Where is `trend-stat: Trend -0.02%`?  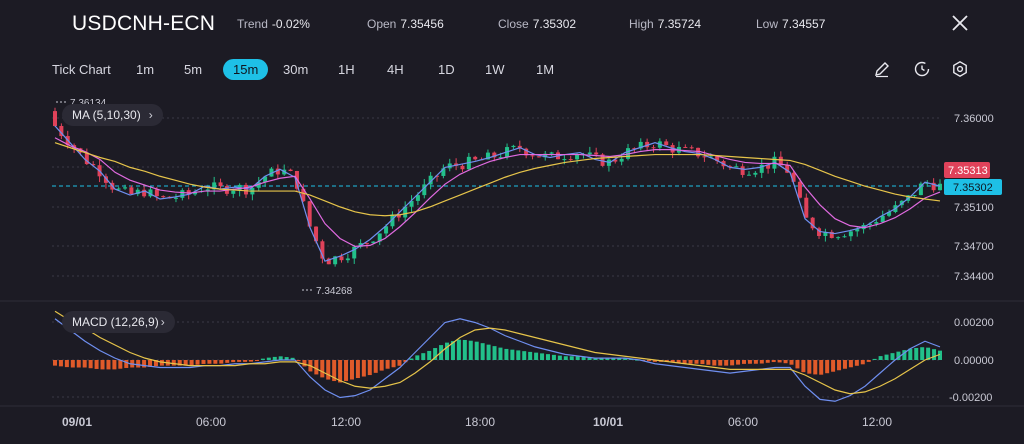 trend-stat: Trend -0.02% is located at coordinates (273, 24).